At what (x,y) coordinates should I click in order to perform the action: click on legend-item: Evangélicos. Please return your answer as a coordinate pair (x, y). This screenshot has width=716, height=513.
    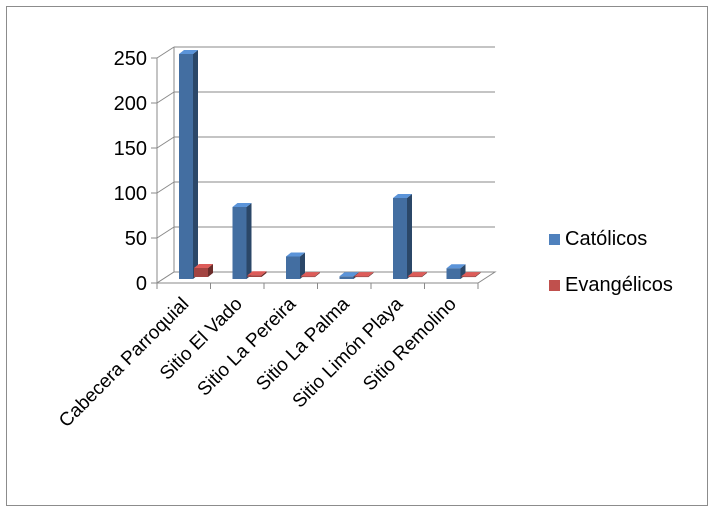
    Looking at the image, I should click on (611, 285).